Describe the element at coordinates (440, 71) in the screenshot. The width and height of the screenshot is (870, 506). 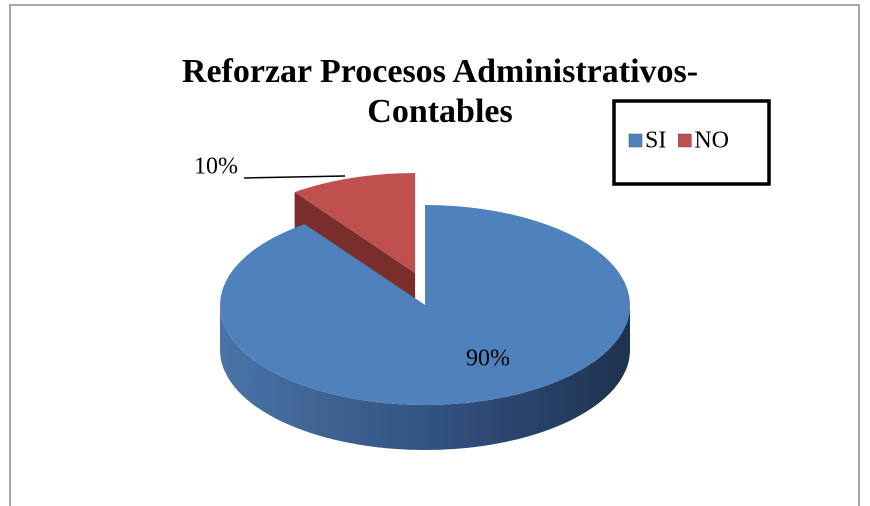
I see `chart-title: Reforzar Procesos Administrativos-` at that location.